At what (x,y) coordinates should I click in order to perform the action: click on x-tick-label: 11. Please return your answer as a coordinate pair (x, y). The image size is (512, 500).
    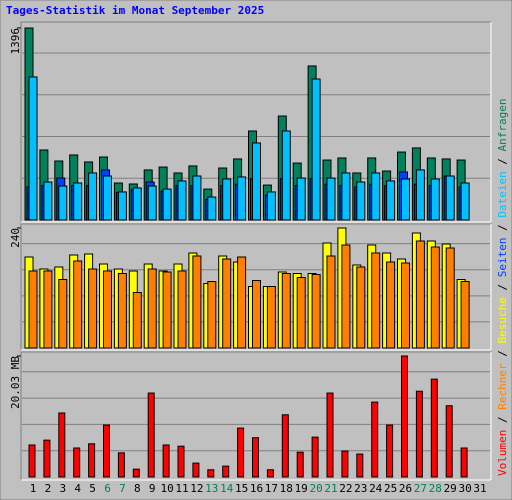
    Looking at the image, I should click on (181, 488).